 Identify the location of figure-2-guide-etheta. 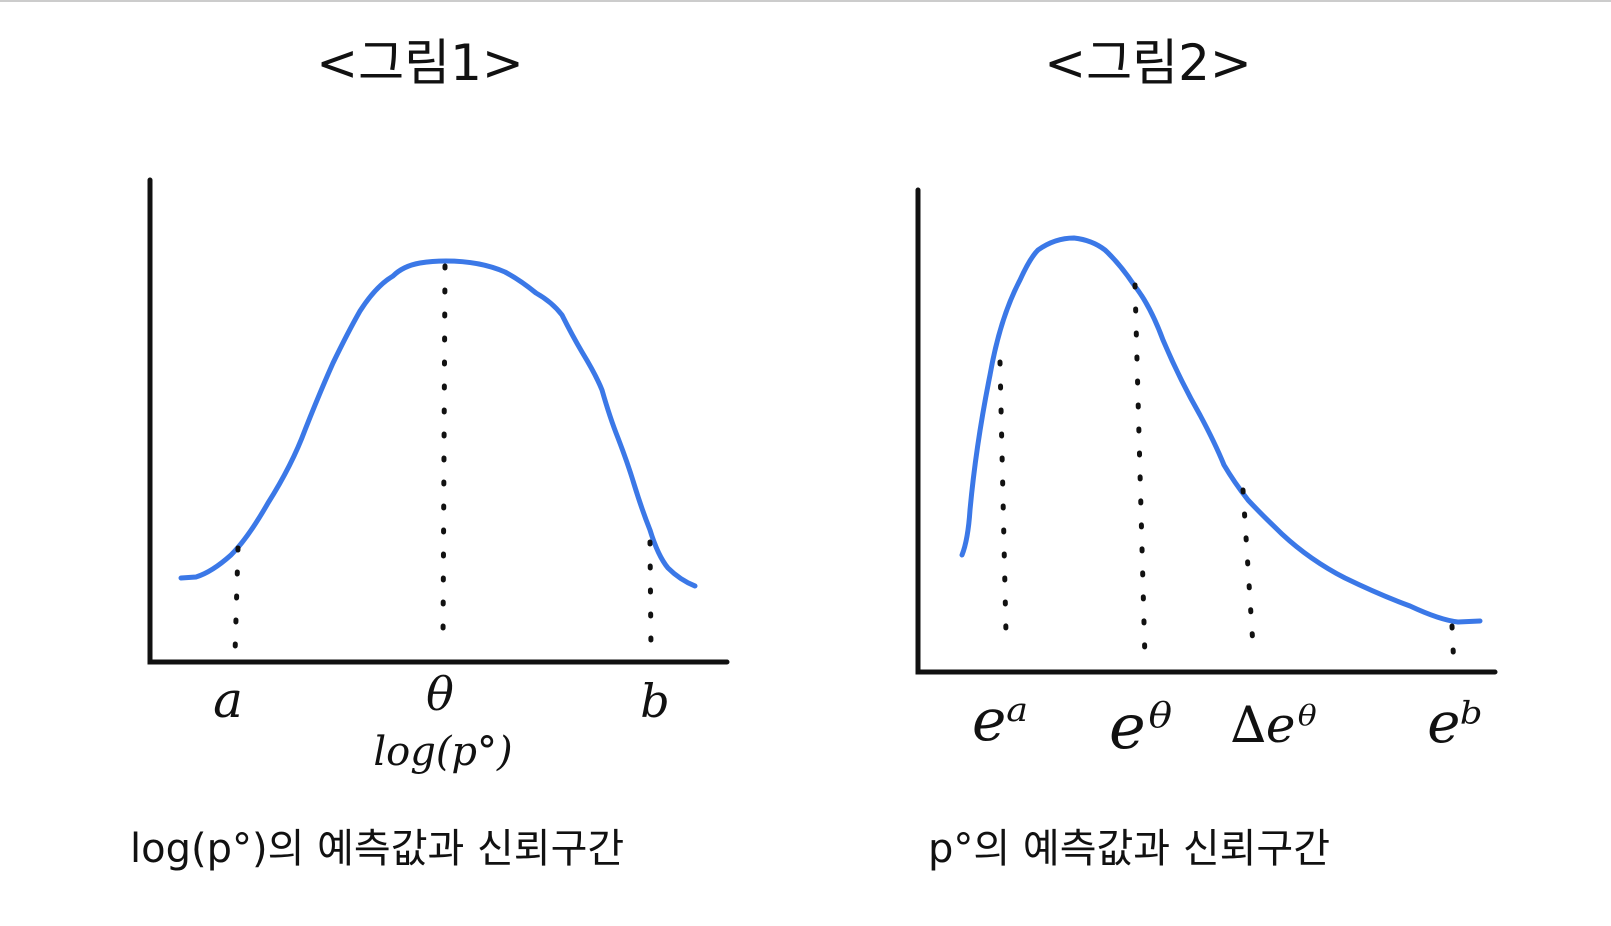
(1140, 472).